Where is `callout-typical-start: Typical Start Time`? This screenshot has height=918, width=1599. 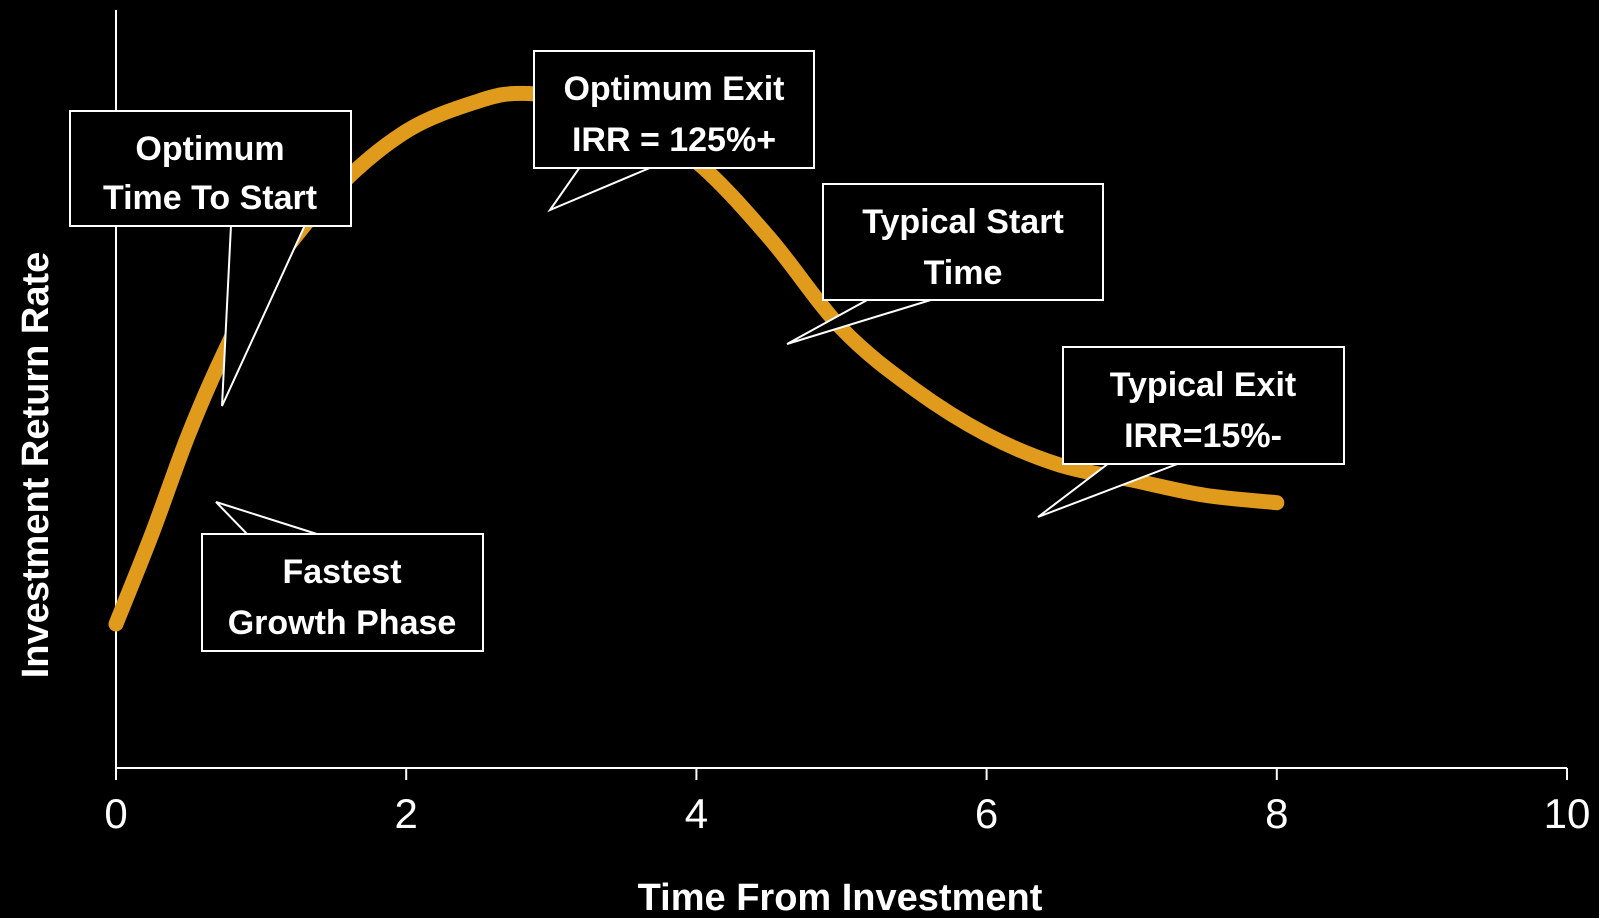 callout-typical-start: Typical Start Time is located at coordinates (945, 264).